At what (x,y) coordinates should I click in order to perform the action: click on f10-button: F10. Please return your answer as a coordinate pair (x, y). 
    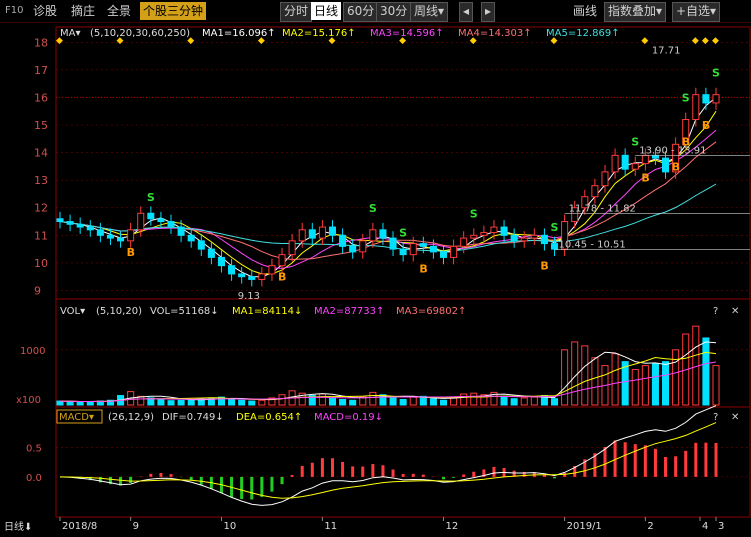
    Looking at the image, I should click on (14, 10).